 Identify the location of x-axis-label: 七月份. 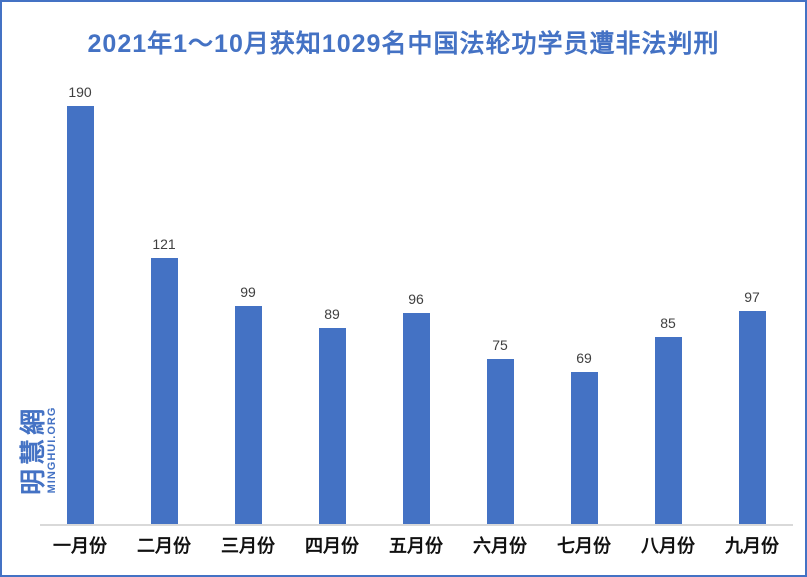
(584, 546).